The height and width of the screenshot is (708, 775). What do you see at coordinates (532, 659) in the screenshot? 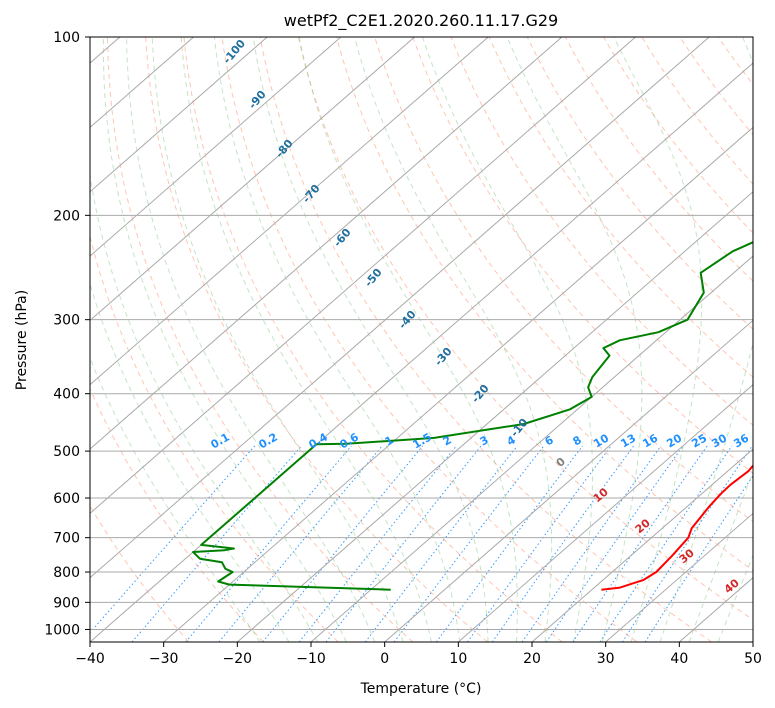
I see `x-tick-label: 20` at bounding box center [532, 659].